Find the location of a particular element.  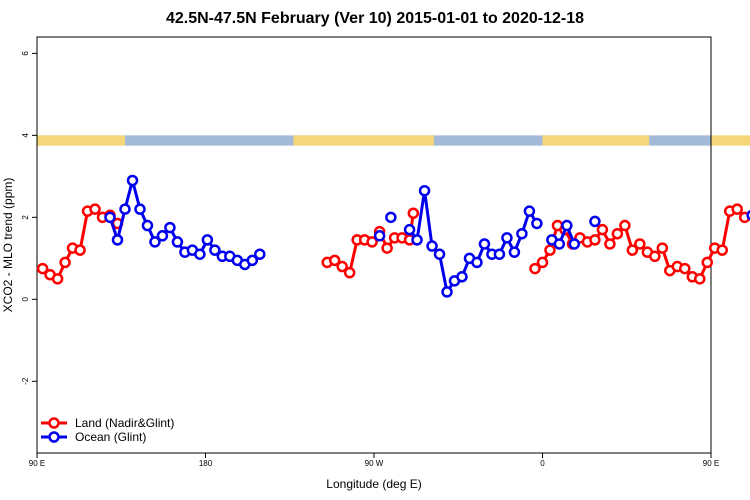

legend-ocean-label: Ocean (Glint) is located at coordinates (110, 437).